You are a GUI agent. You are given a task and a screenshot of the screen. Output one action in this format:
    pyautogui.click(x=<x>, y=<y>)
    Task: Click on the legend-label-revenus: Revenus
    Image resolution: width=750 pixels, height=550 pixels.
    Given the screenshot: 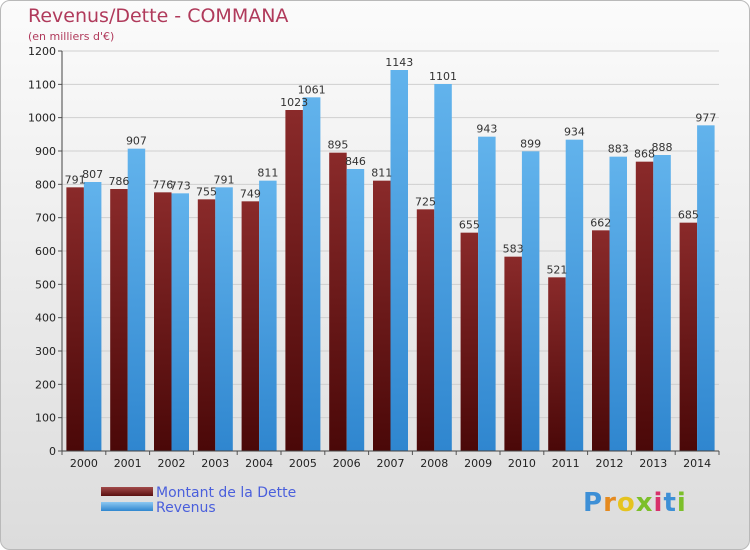 What is the action you would take?
    pyautogui.click(x=186, y=508)
    